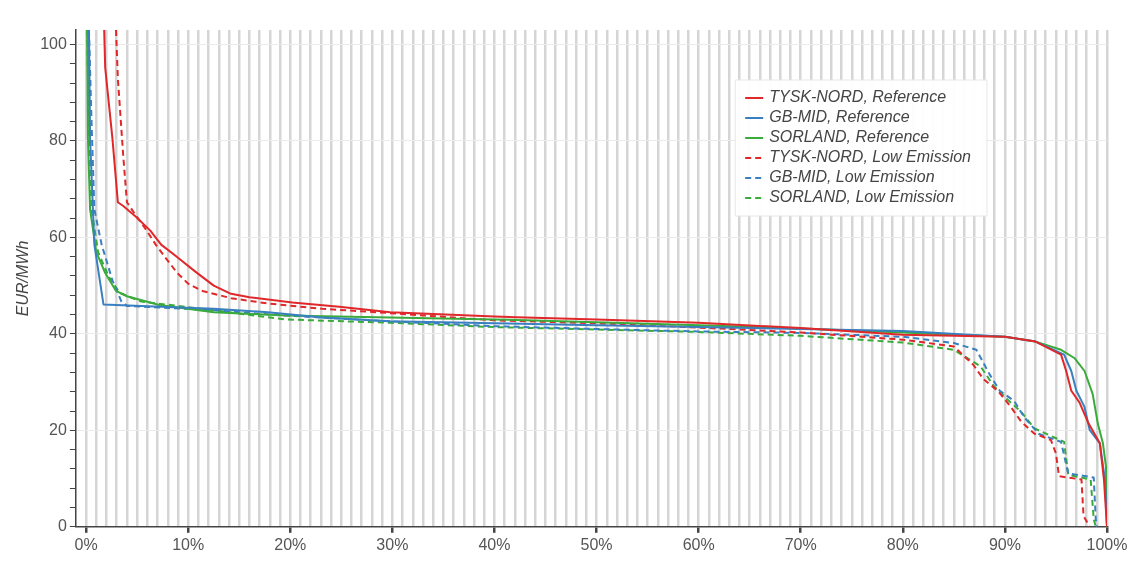  Describe the element at coordinates (392, 544) in the screenshot. I see `x-tick-label: 30%` at that location.